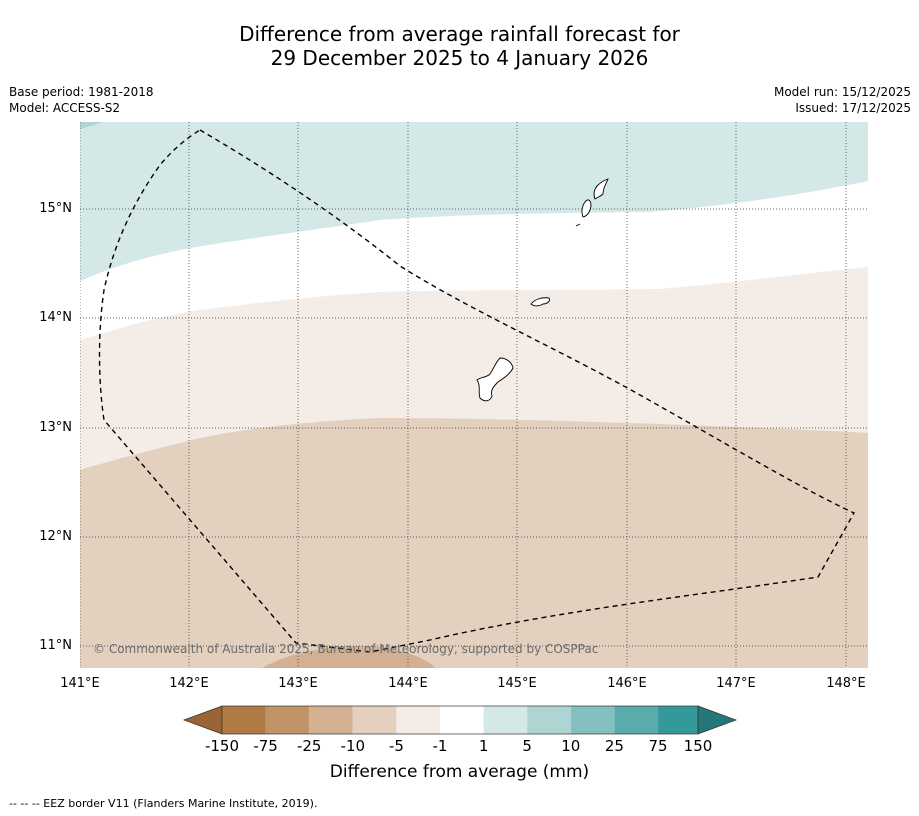 This screenshot has width=919, height=816. Describe the element at coordinates (55, 427) in the screenshot. I see `lat-label-13n: 13°N` at that location.